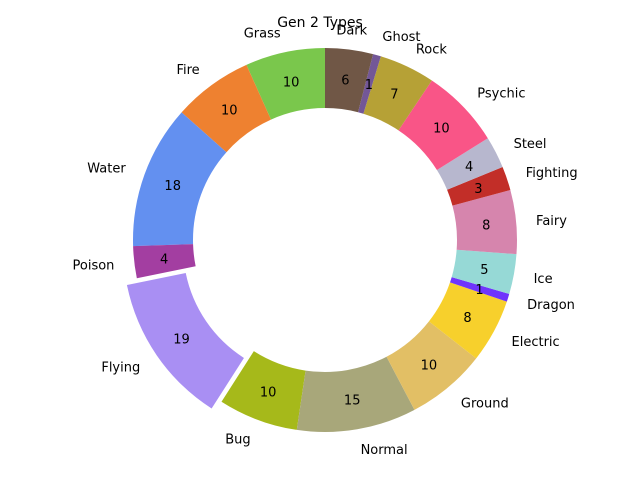 The width and height of the screenshot is (640, 480). What do you see at coordinates (120, 368) in the screenshot?
I see `category-label-flying: Flying` at bounding box center [120, 368].